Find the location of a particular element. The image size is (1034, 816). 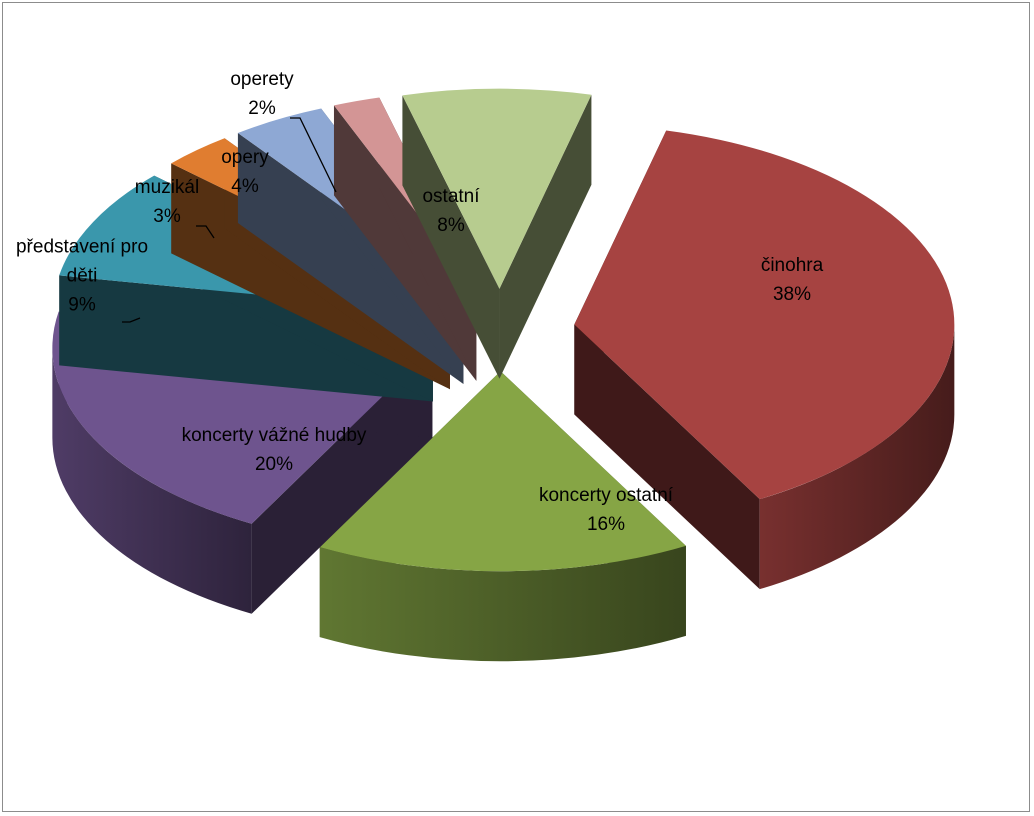

data-label-opery: opery 4% is located at coordinates (245, 172).